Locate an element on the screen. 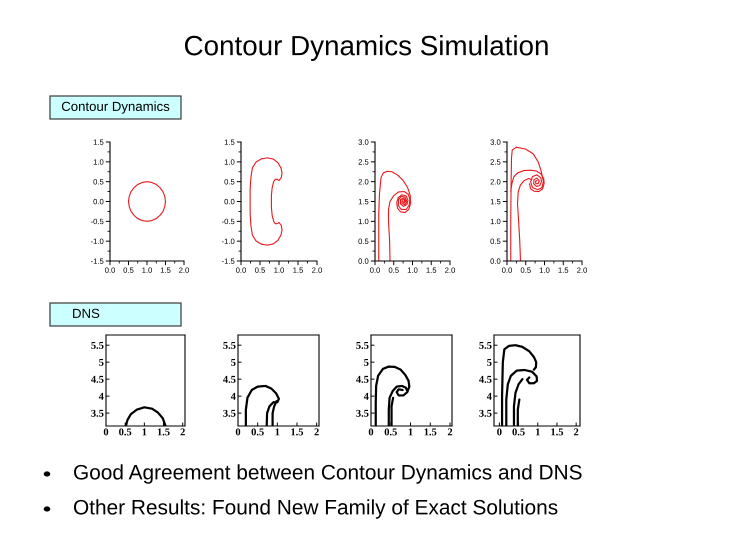  chart-title: DNS is located at coordinates (86, 313).